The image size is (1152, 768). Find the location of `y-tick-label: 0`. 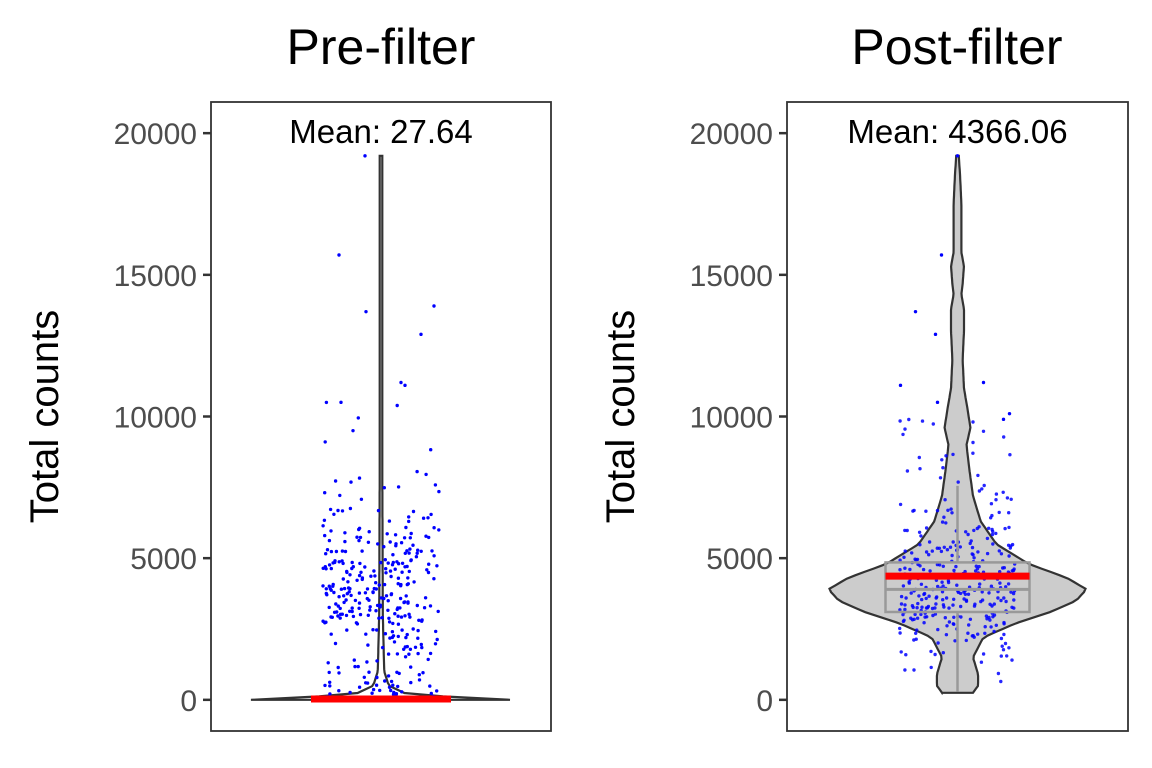

y-tick-label: 0 is located at coordinates (188, 701).